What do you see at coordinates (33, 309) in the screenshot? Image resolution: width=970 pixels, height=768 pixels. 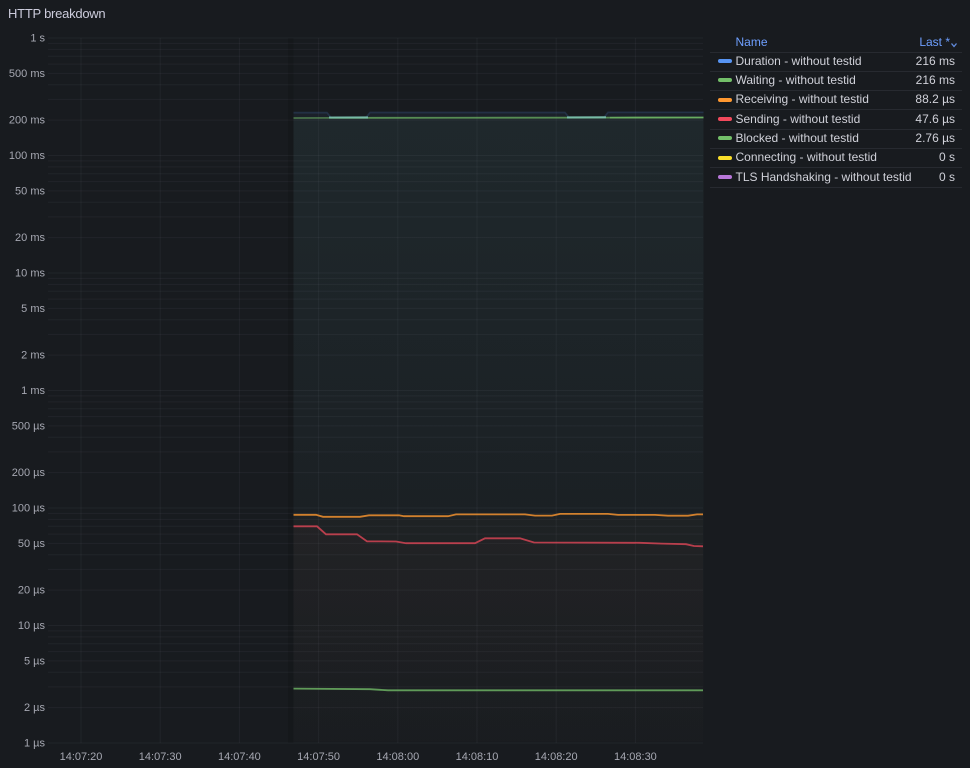 I see `svg-text: 5 ms` at bounding box center [33, 309].